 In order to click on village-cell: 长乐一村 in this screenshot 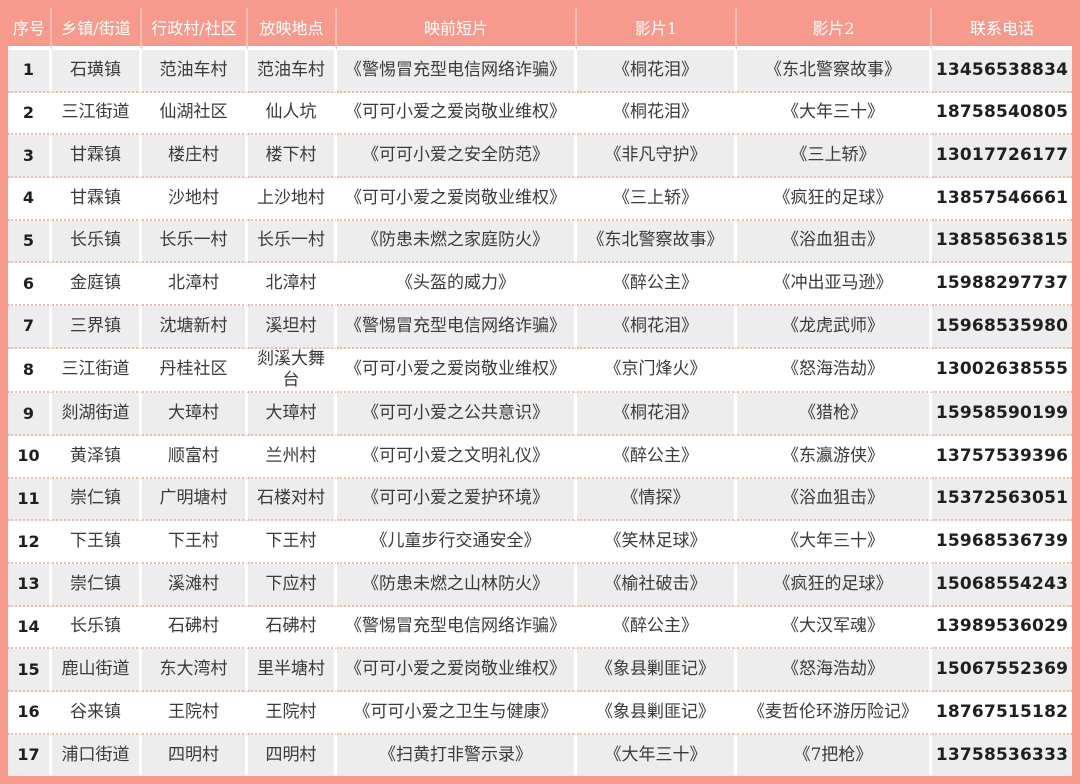, I will do `click(195, 242)`.